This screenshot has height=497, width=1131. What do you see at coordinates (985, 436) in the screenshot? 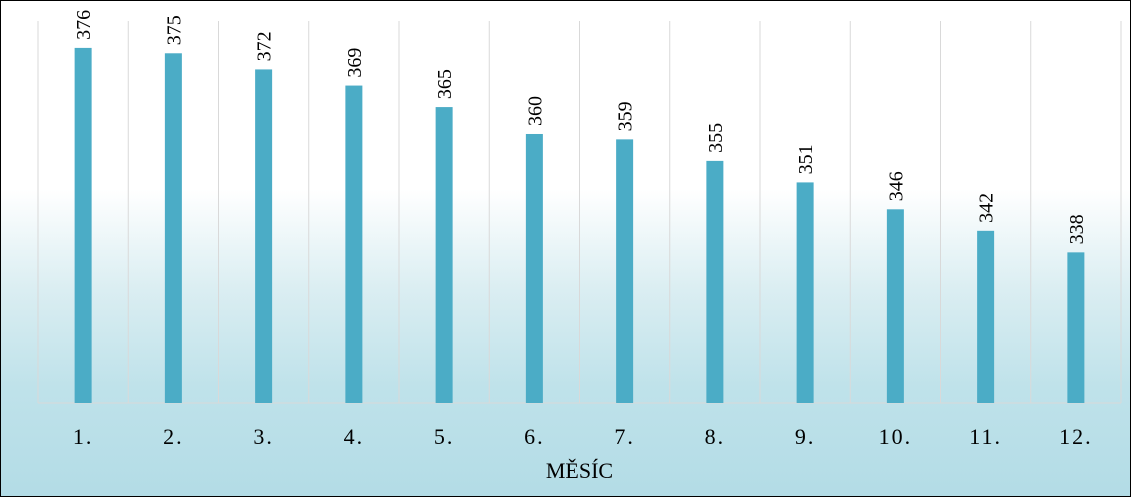
I see `x-tick-label-11: 11.` at bounding box center [985, 436].